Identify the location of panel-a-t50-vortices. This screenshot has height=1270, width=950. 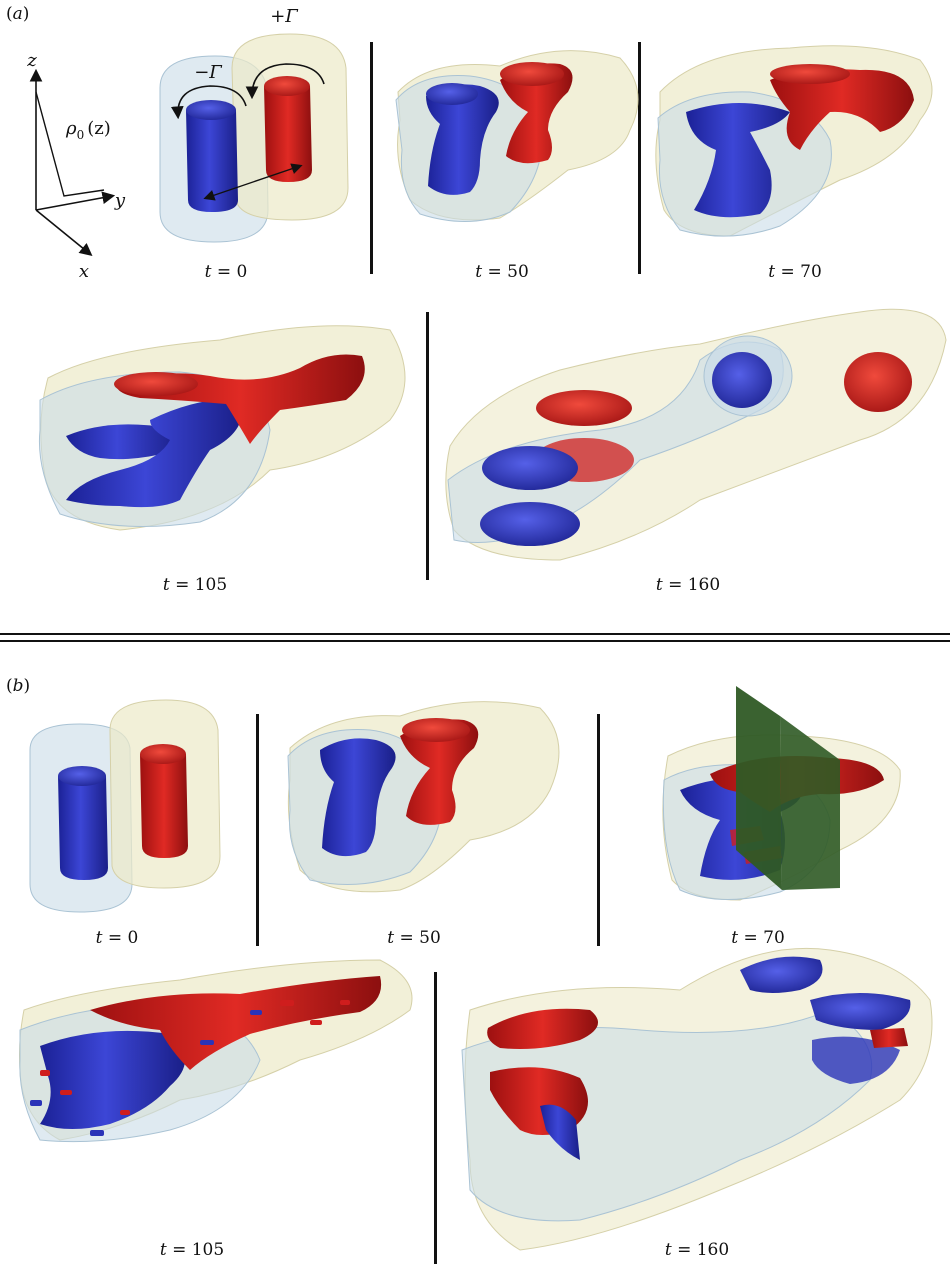
(517, 136).